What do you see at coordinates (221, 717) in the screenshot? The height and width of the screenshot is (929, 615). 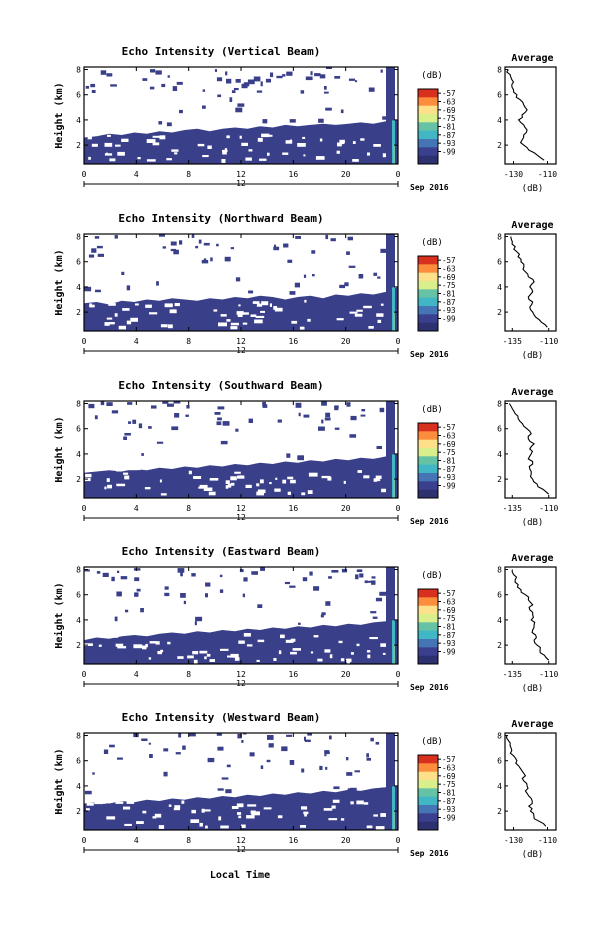 I see `panel-title: Echo Intensity (Westward Beam)` at bounding box center [221, 717].